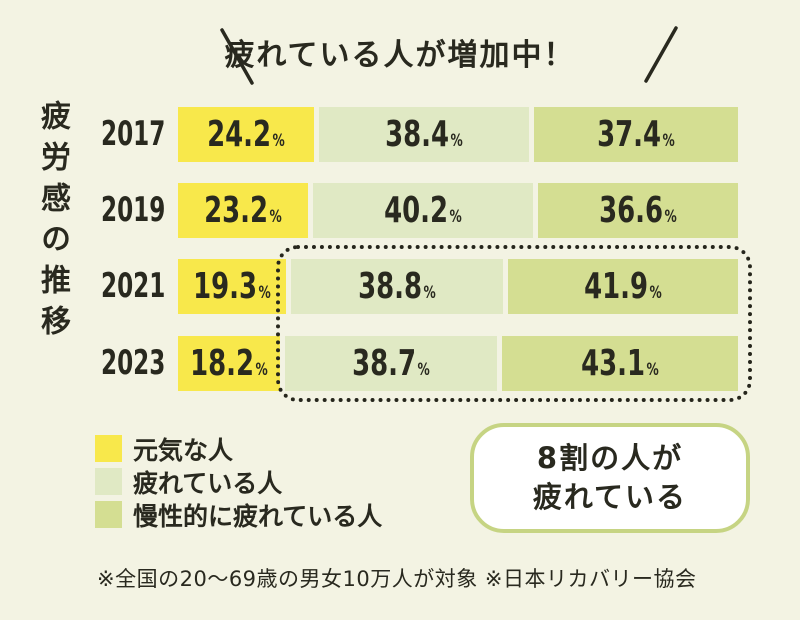  I want to click on segment-label: 36.6%, so click(638, 210).